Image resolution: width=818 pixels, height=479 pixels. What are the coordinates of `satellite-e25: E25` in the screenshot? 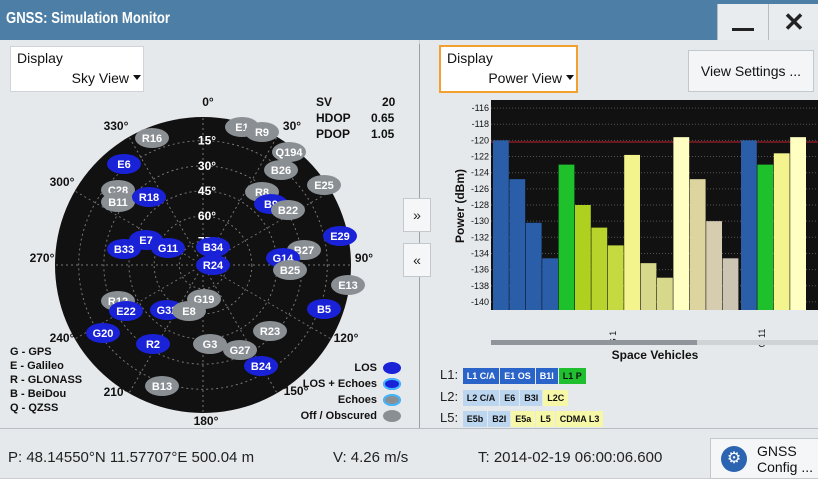 It's located at (324, 185).